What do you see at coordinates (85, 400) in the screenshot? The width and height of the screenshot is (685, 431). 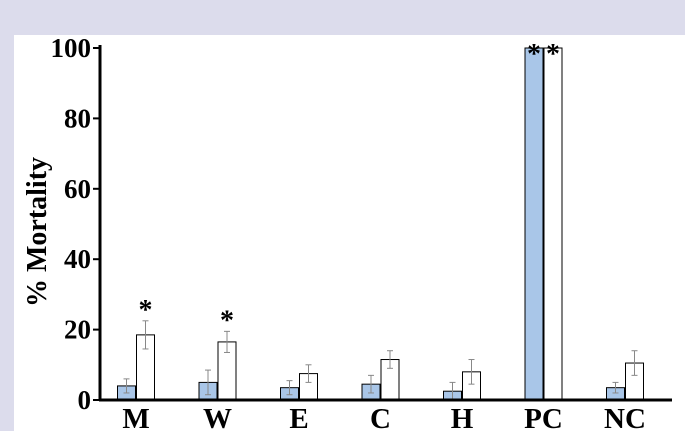 I see `y-tick-label: 0` at bounding box center [85, 400].